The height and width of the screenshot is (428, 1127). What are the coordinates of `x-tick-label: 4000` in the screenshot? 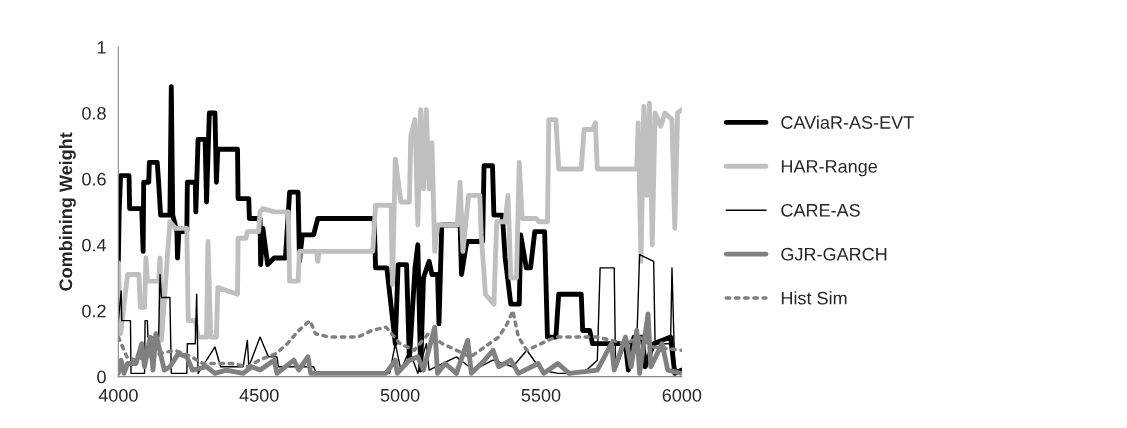 It's located at (118, 395).